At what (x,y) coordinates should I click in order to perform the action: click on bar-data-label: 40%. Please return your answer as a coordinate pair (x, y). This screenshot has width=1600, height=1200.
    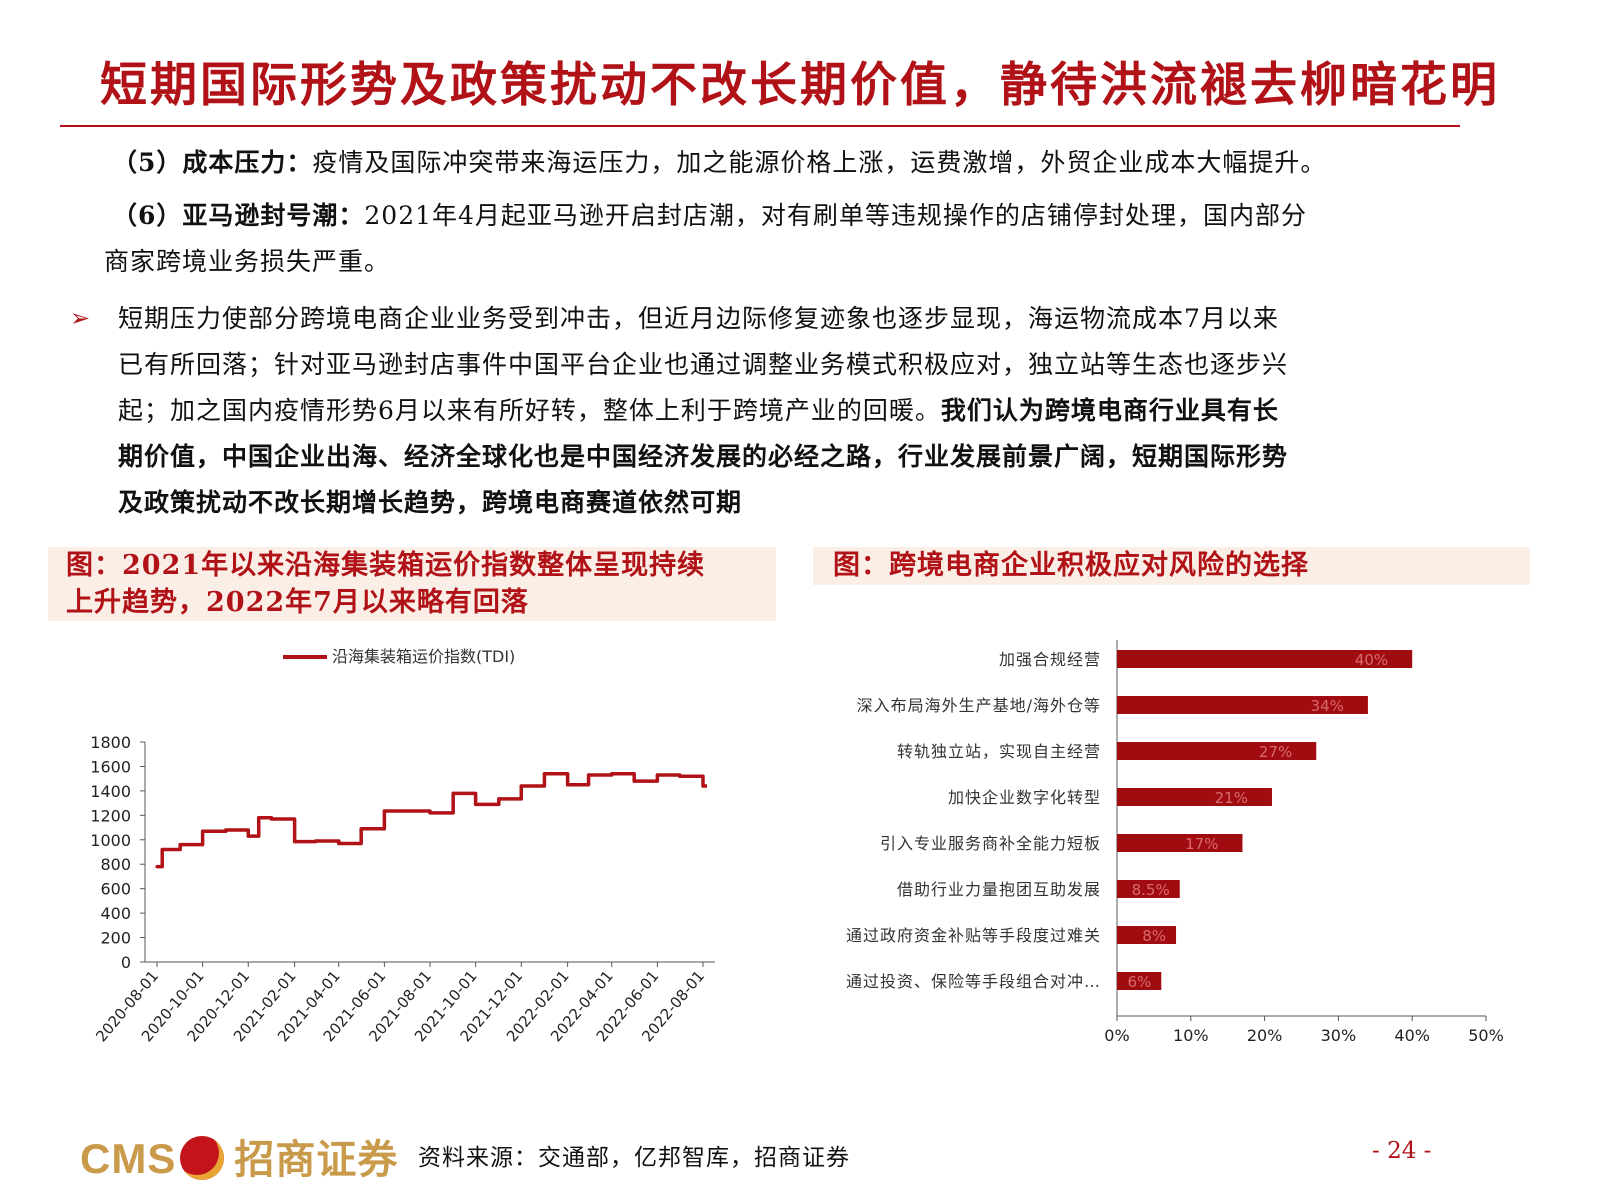
    Looking at the image, I should click on (1371, 660).